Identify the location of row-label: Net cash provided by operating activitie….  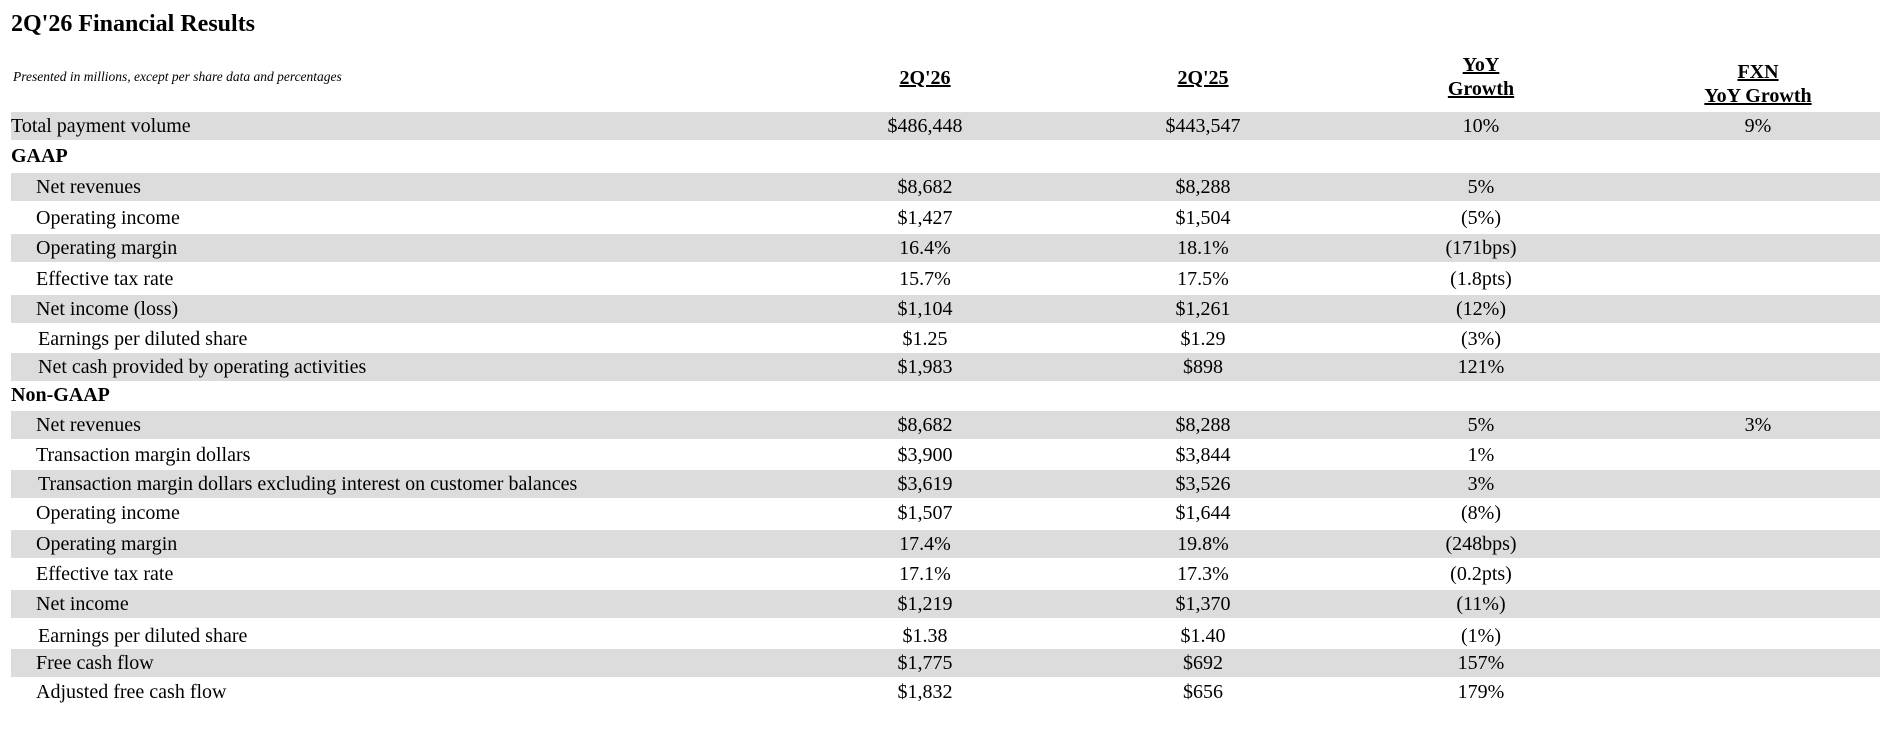
(202, 367).